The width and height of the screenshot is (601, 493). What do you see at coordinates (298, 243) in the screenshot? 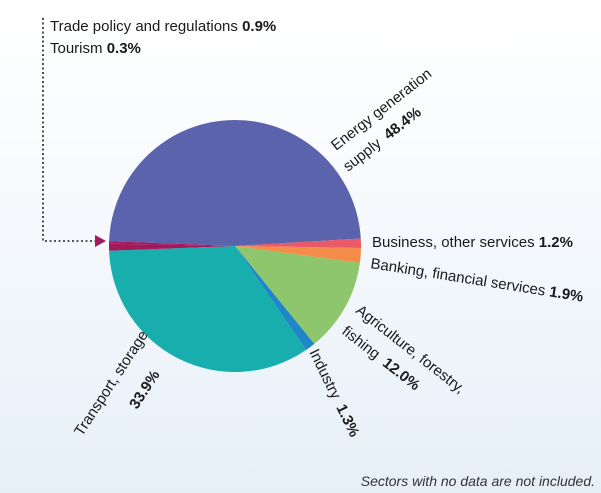
I see `pie-slice-business-other-services` at bounding box center [298, 243].